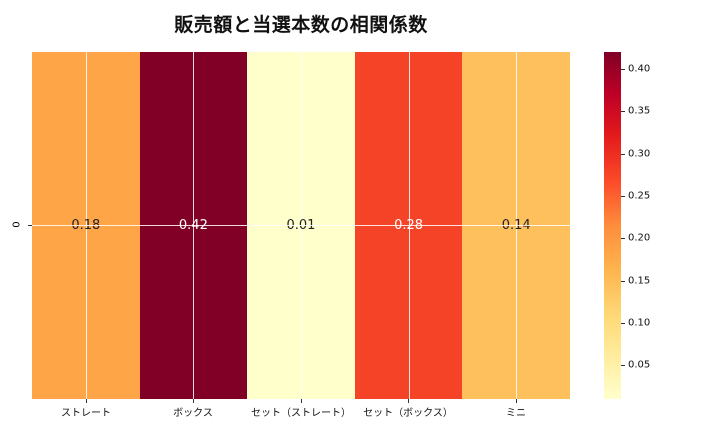  I want to click on colorbar-tick-label: 0.30, so click(639, 154).